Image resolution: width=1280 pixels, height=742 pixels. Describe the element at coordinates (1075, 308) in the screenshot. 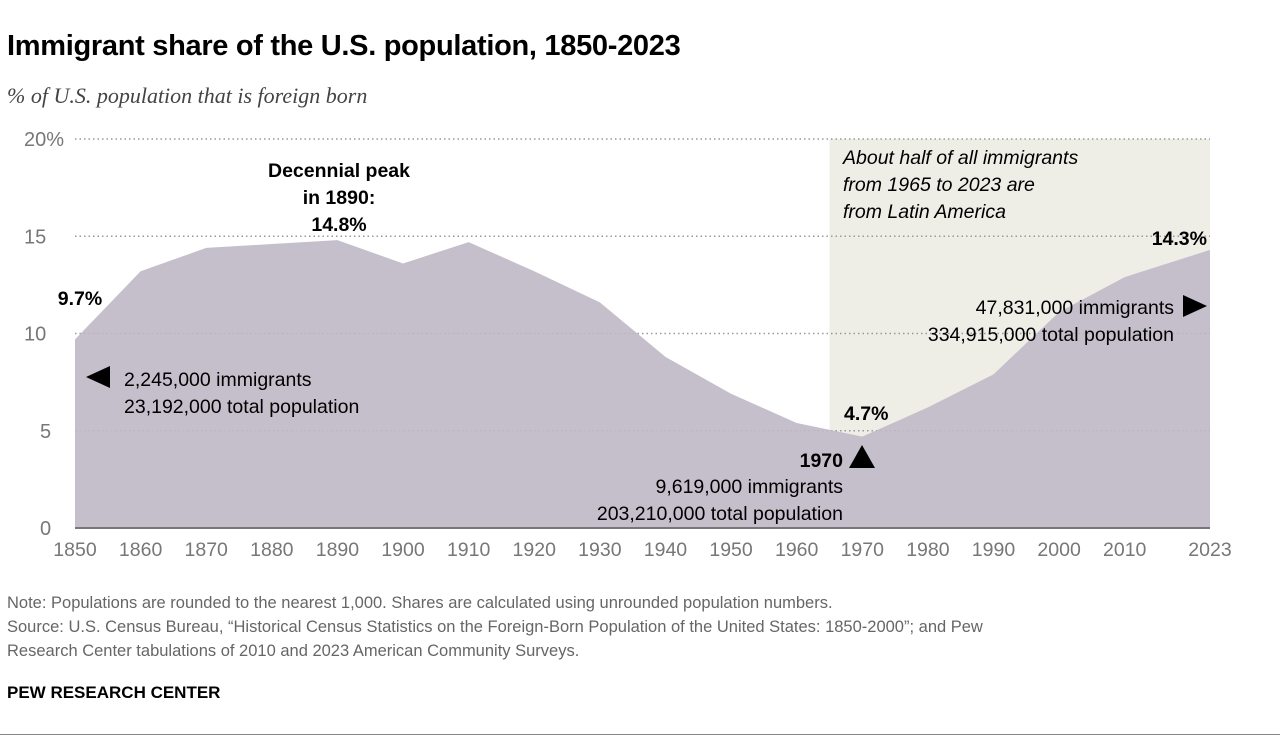

I see `end-immigrants-label: 47,831,000 immigrants` at that location.